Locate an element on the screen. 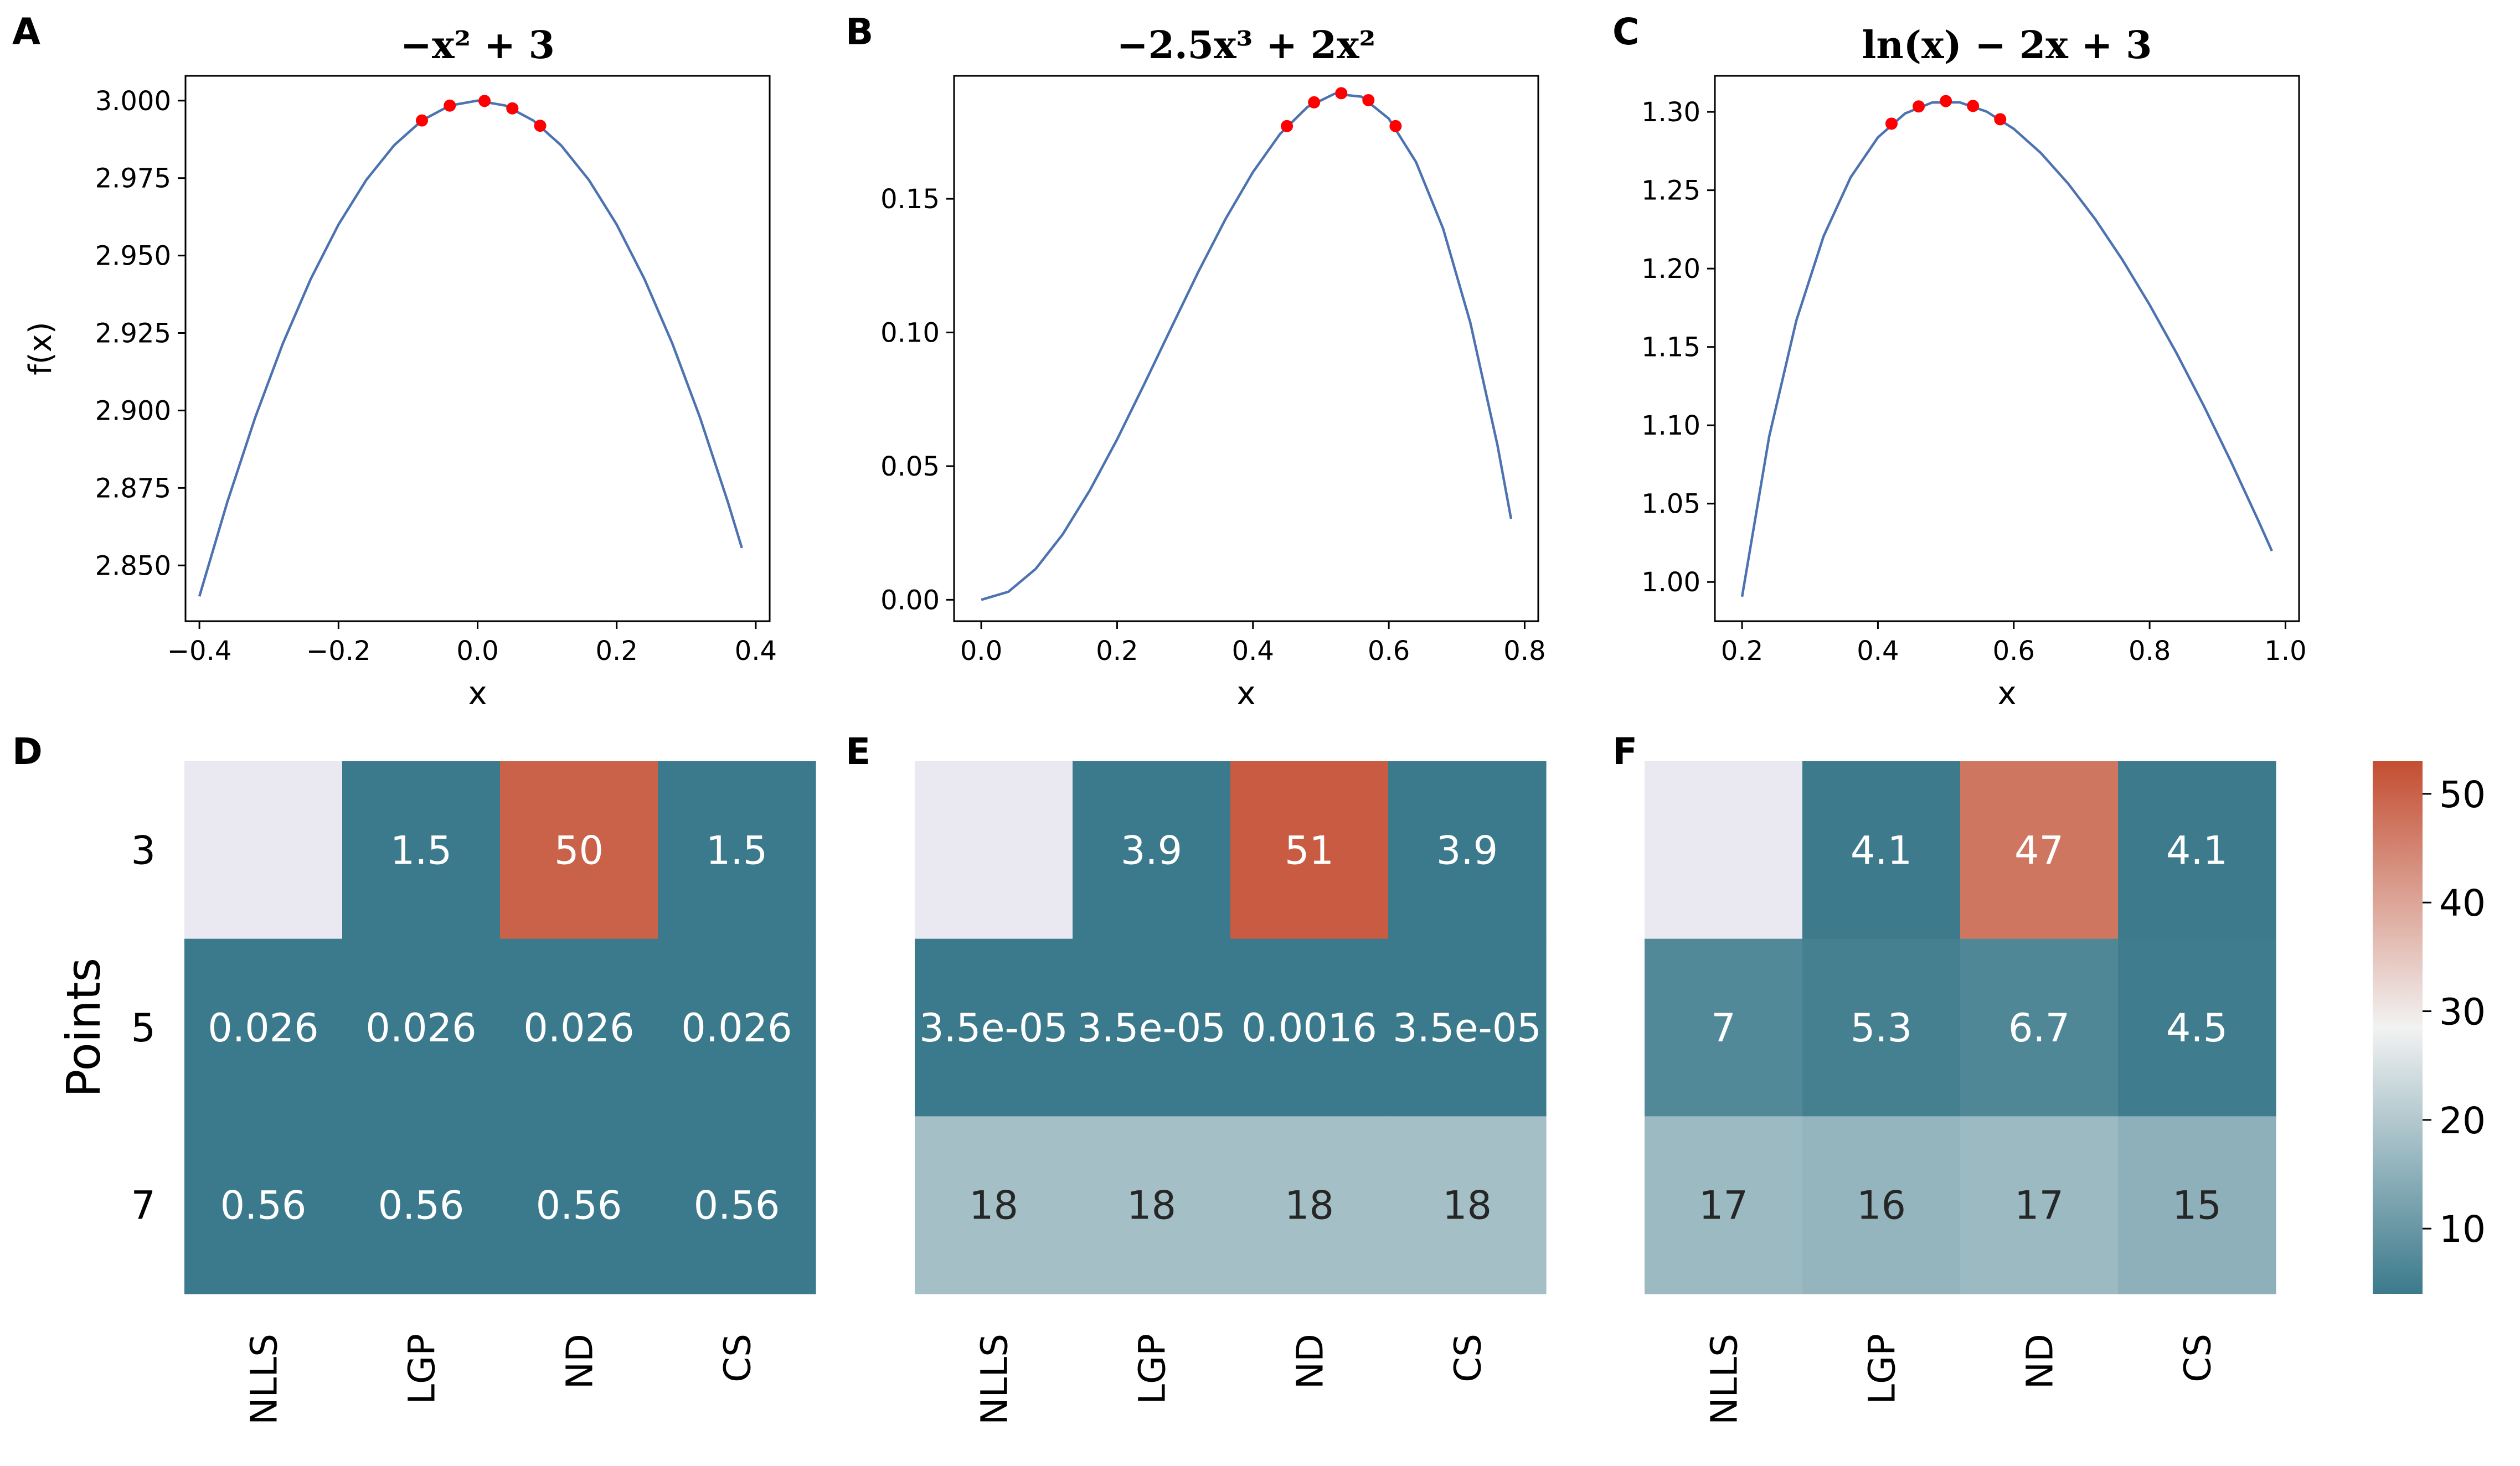 This screenshot has height=1466, width=2520. cell-value-label: 50 is located at coordinates (579, 850).